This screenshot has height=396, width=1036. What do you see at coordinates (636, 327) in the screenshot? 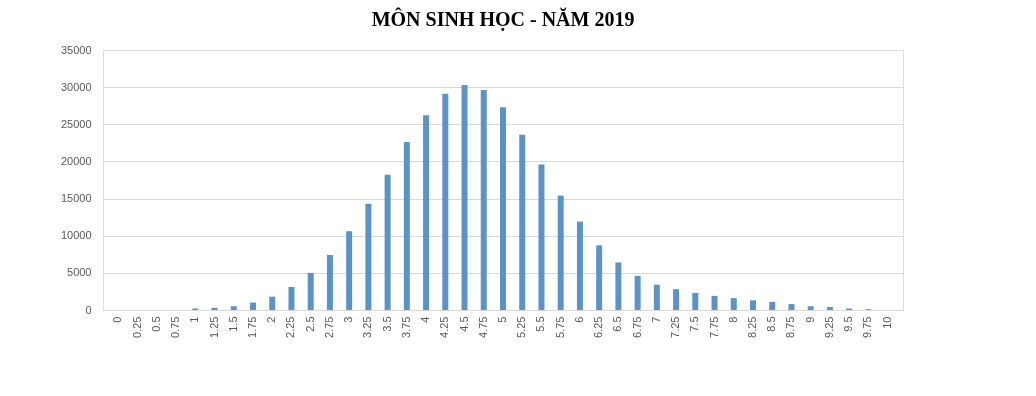
I see `x-tick-label: 6.75` at bounding box center [636, 327].